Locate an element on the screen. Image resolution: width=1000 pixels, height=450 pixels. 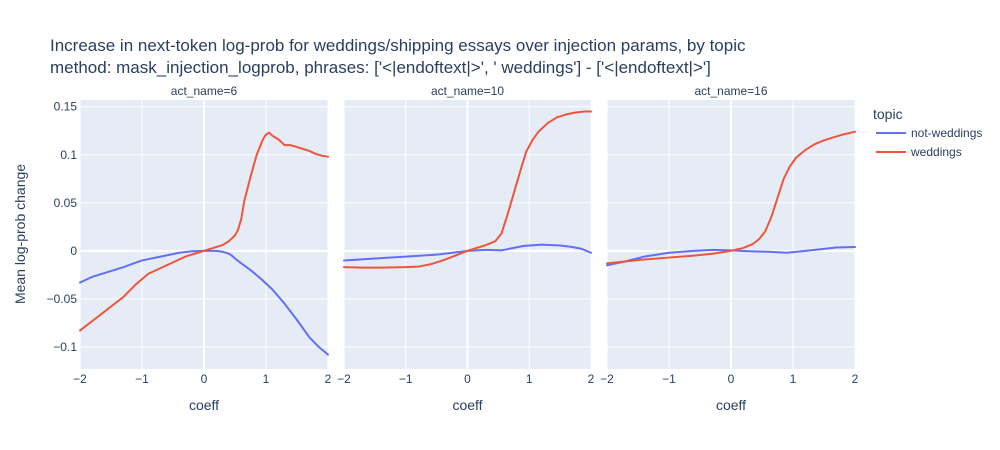
y-axis-title: Mean log-prob change is located at coordinates (20, 234).